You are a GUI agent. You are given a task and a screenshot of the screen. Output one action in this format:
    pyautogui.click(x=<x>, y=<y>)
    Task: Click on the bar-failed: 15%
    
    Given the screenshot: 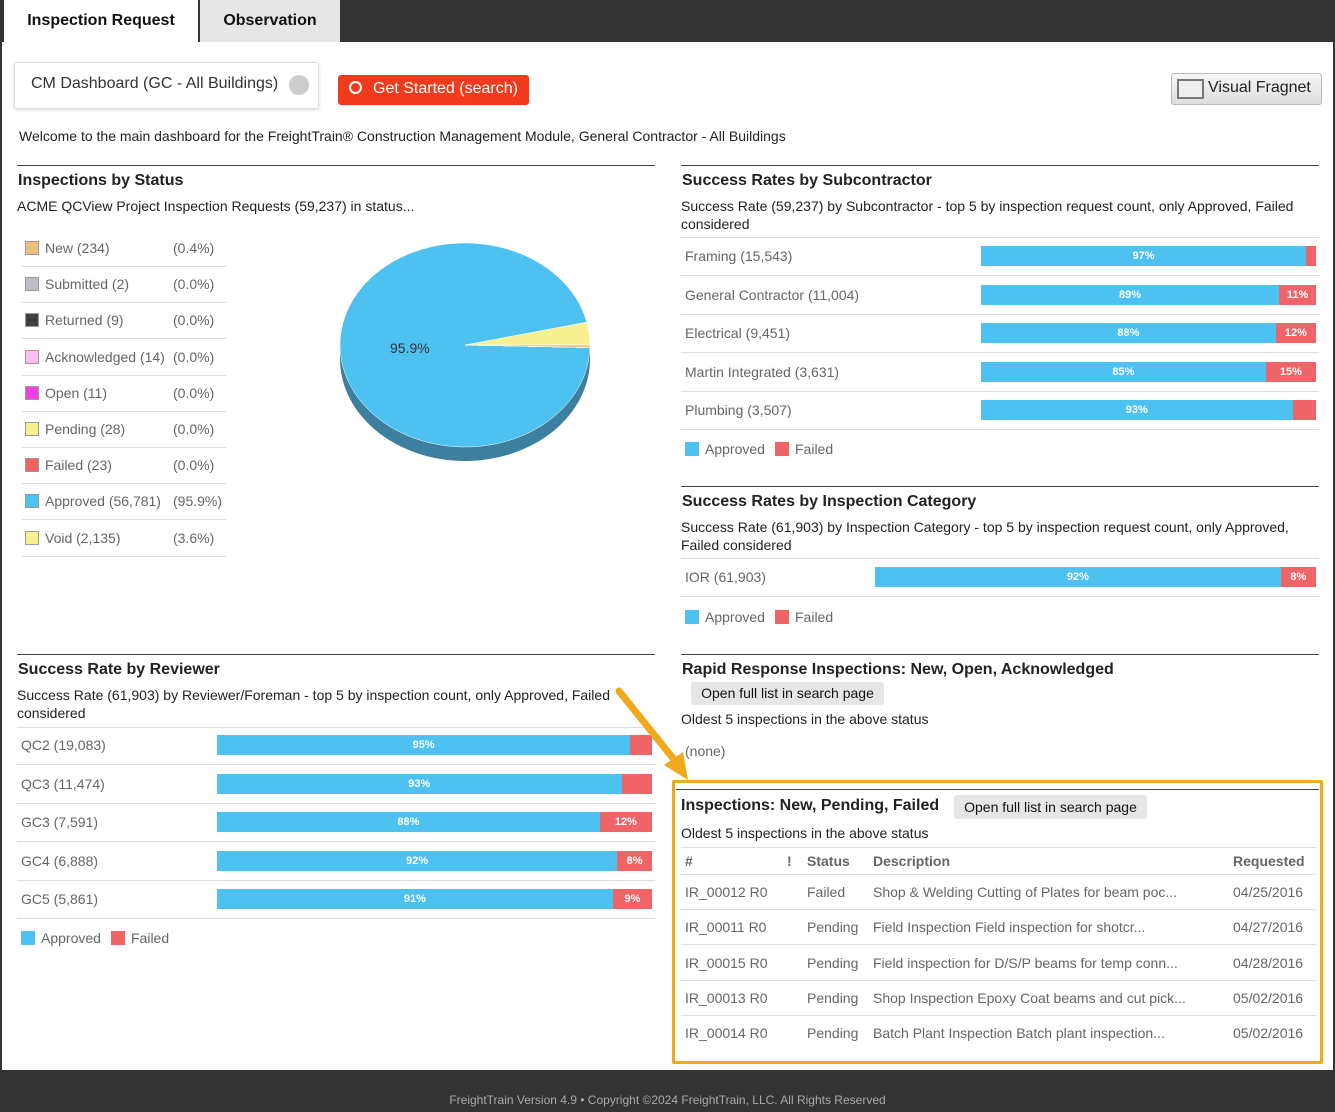 What is the action you would take?
    pyautogui.click(x=1290, y=371)
    